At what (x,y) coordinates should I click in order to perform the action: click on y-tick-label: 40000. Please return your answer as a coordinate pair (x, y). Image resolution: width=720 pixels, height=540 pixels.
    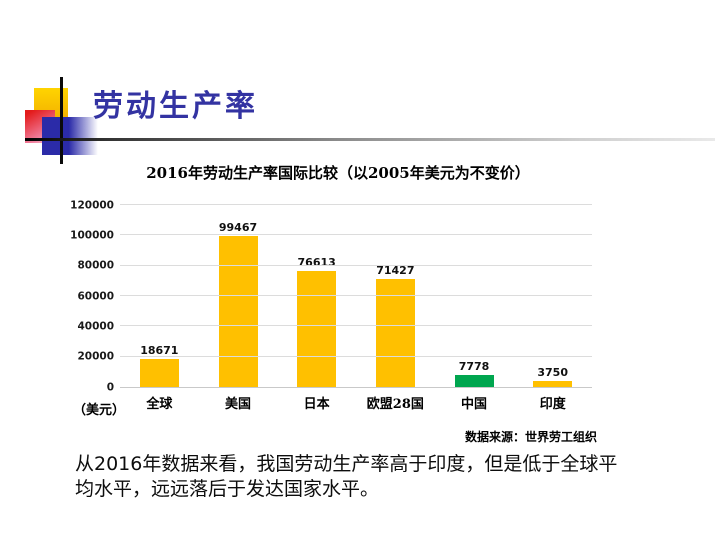
    Looking at the image, I should click on (95, 326).